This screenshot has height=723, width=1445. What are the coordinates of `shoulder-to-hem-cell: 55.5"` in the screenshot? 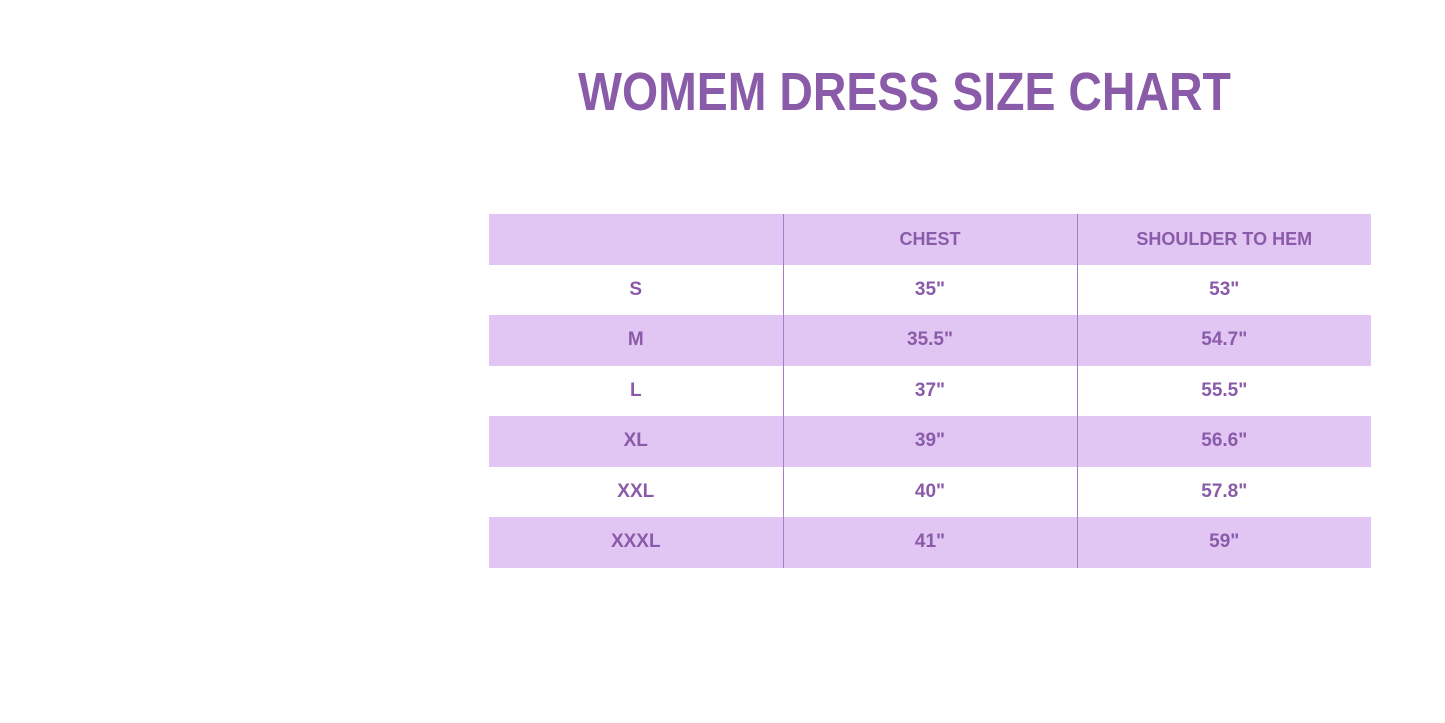 It's located at (1223, 390).